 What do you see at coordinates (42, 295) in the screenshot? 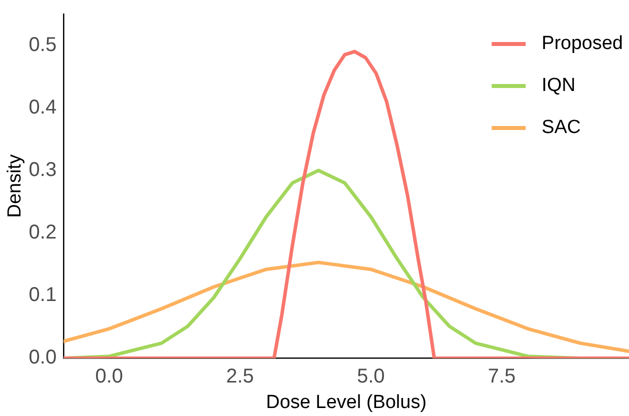
I see `y-tick-label: 0.1` at bounding box center [42, 295].